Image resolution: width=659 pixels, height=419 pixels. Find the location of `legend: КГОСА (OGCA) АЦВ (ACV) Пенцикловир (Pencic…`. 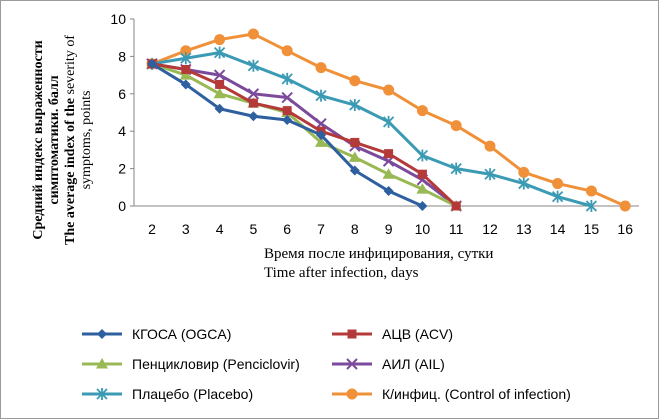

legend: КГОСА (OGCA) АЦВ (ACV) Пенцикловир (Pencic… is located at coordinates (326, 364).